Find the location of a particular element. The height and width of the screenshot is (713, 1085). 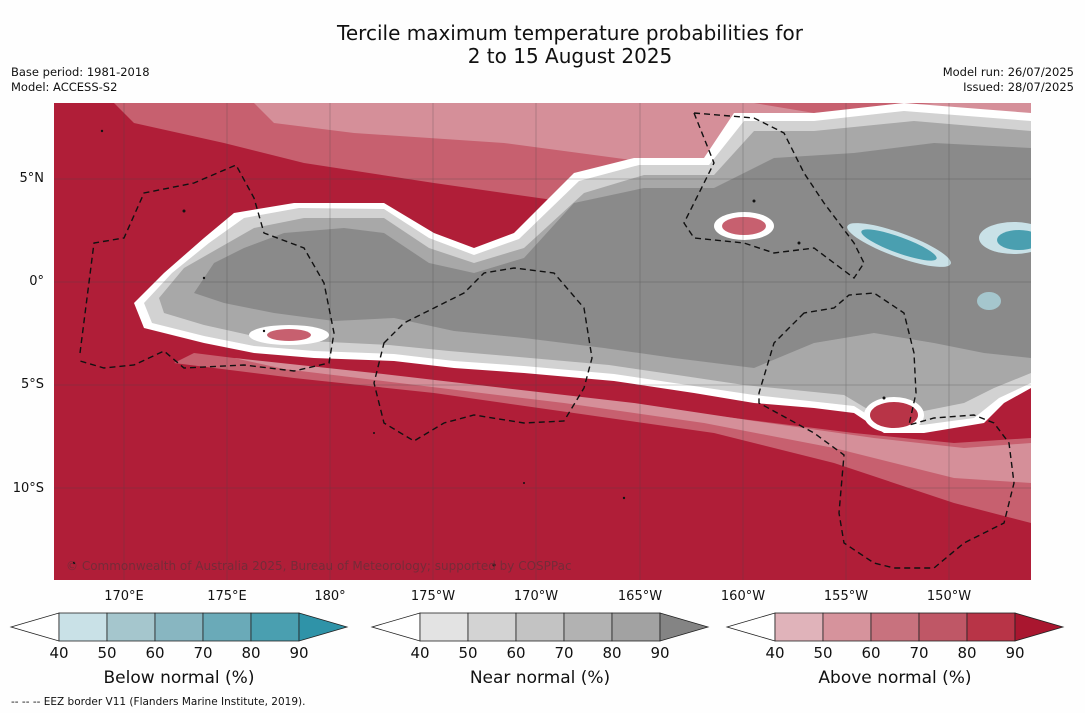

lon-label-175e: 175°E is located at coordinates (227, 596).